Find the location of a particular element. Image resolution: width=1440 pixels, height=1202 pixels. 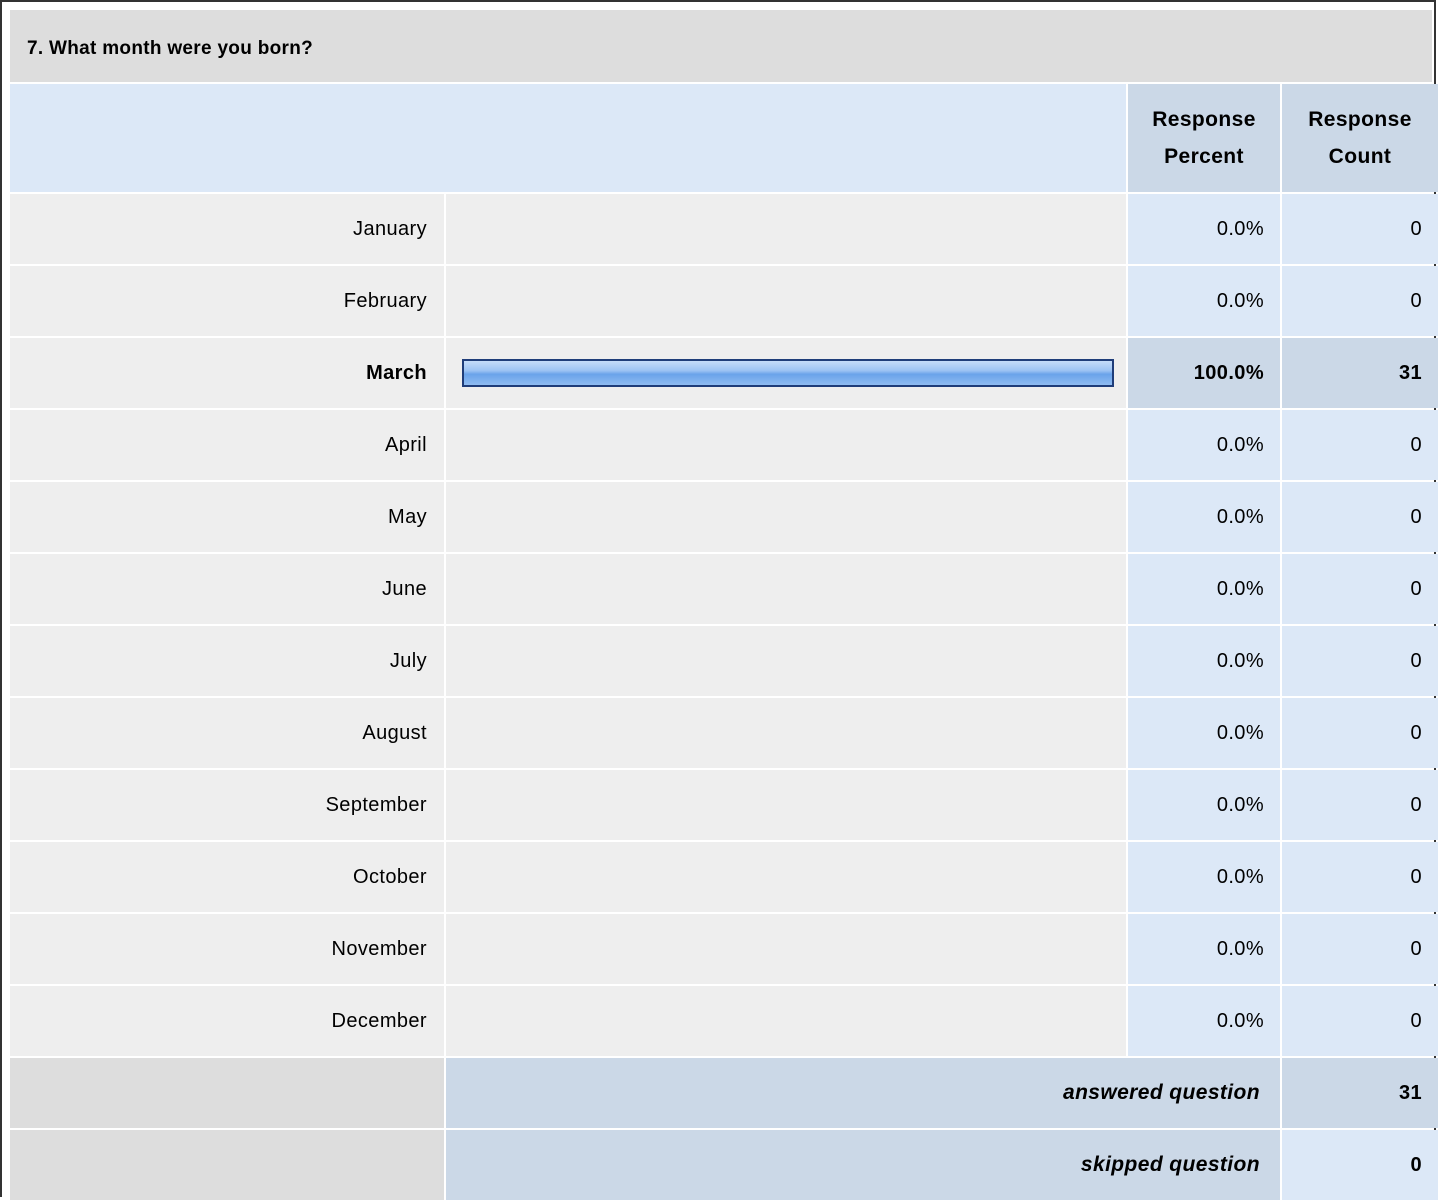

answered-question-count: 31 is located at coordinates (1360, 1093).